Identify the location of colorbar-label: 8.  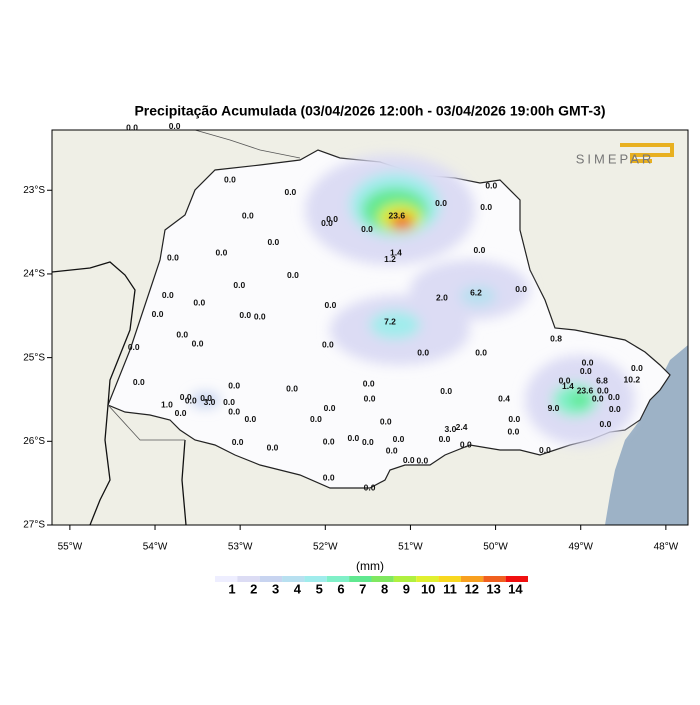
(384, 588).